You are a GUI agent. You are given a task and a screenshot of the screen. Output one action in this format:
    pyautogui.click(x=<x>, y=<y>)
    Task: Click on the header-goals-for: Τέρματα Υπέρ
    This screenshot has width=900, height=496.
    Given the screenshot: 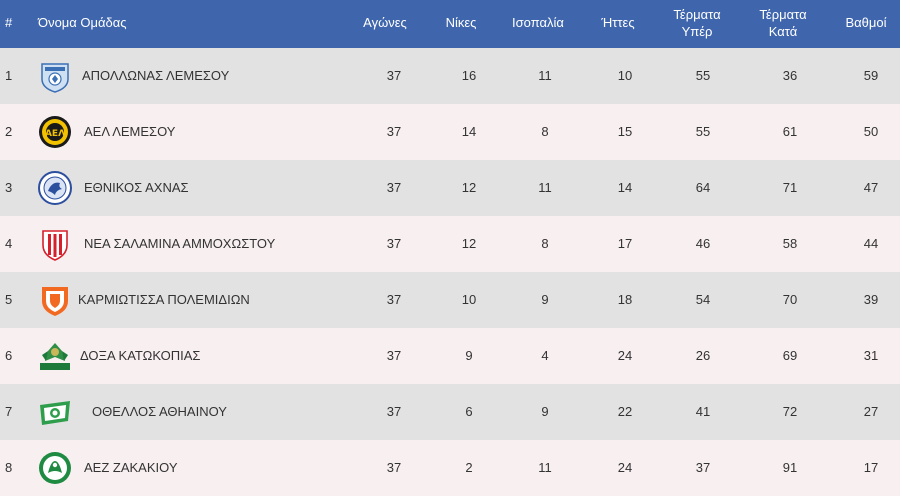 What is the action you would take?
    pyautogui.click(x=697, y=23)
    